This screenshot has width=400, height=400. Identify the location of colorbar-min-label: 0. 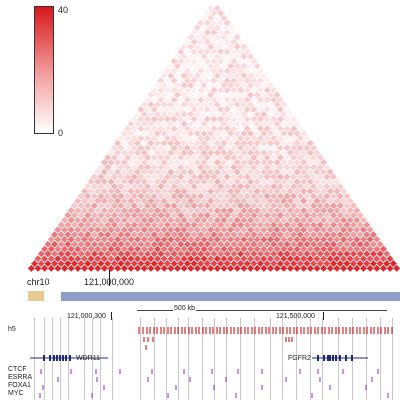
(61, 133).